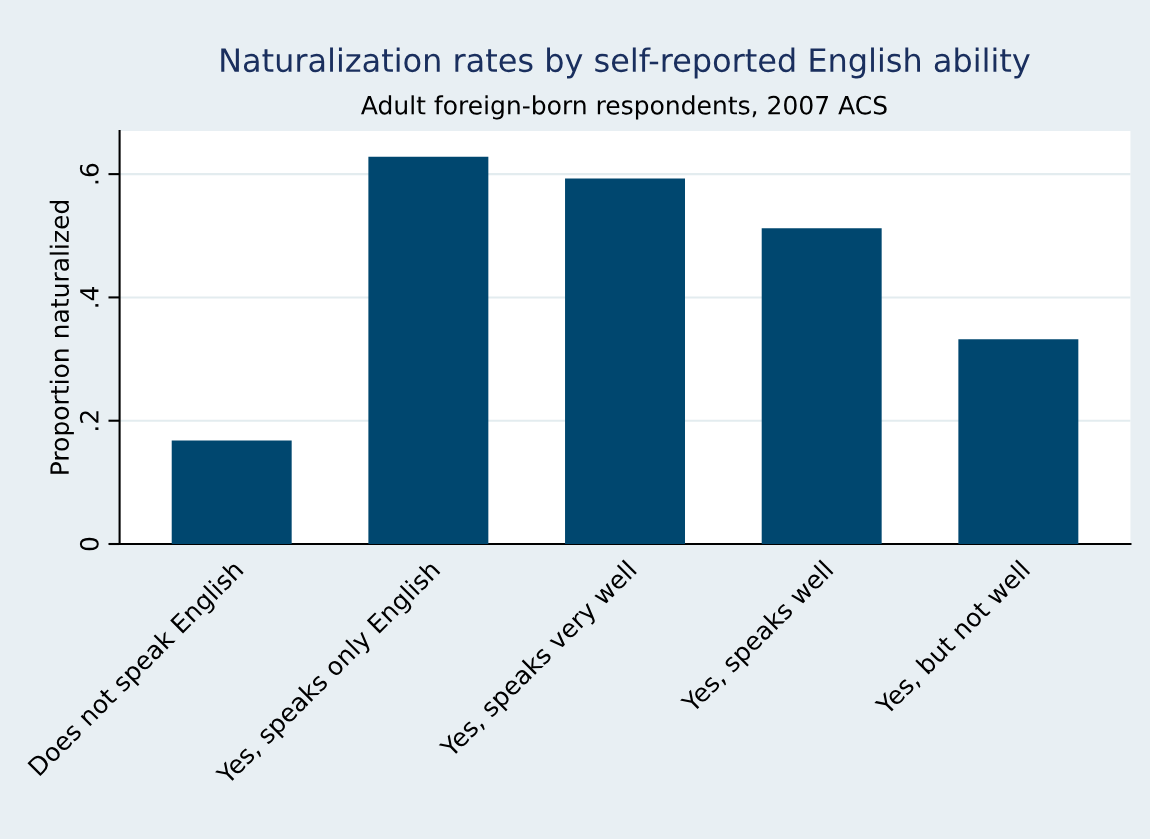 The width and height of the screenshot is (1150, 839). I want to click on y-tick-label: .6, so click(89, 173).